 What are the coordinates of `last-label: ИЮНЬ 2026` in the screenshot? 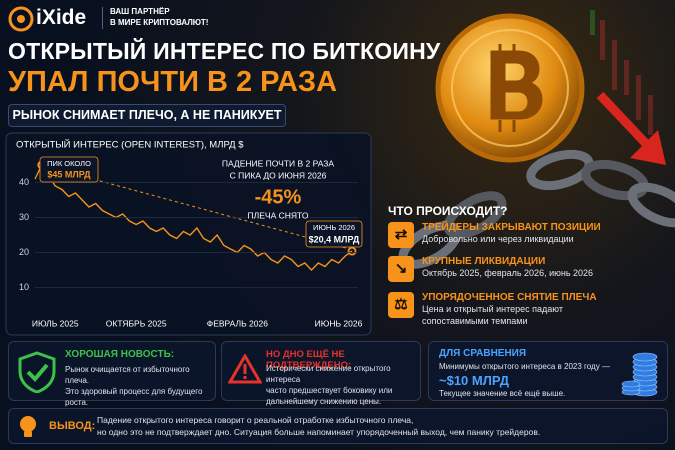 It's located at (334, 227).